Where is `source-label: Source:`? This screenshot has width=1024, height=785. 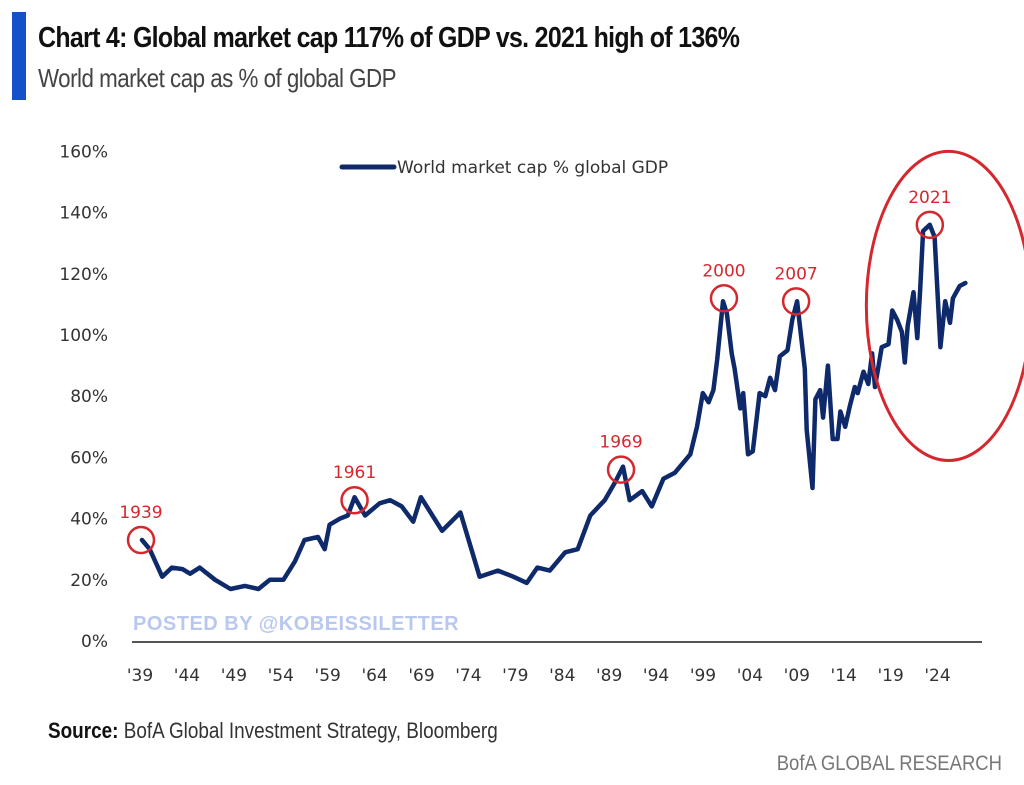 source-label: Source: is located at coordinates (83, 730).